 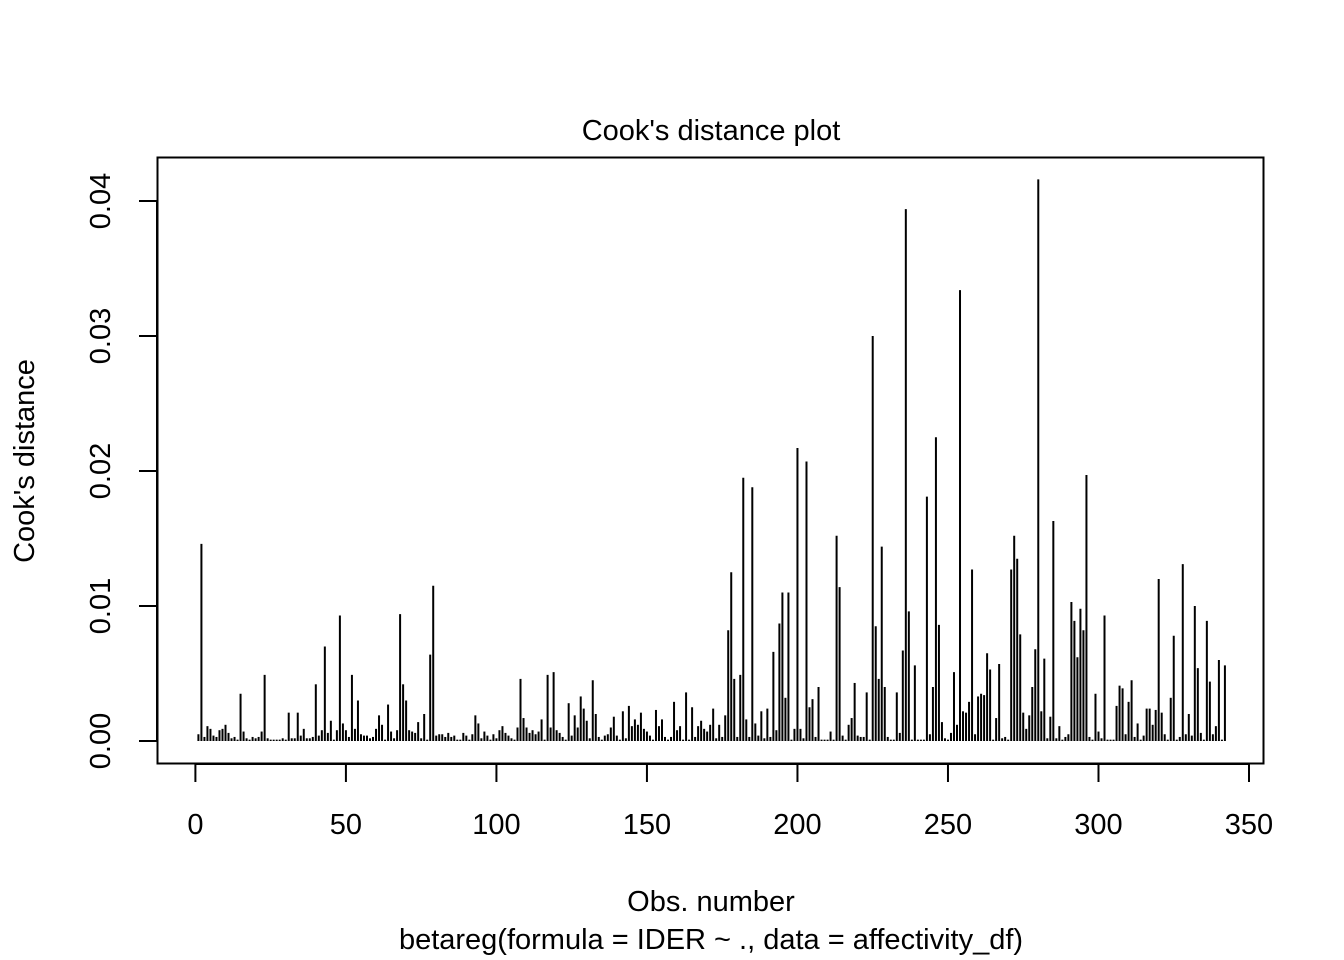 What do you see at coordinates (647, 825) in the screenshot?
I see `x-tick-label: 150` at bounding box center [647, 825].